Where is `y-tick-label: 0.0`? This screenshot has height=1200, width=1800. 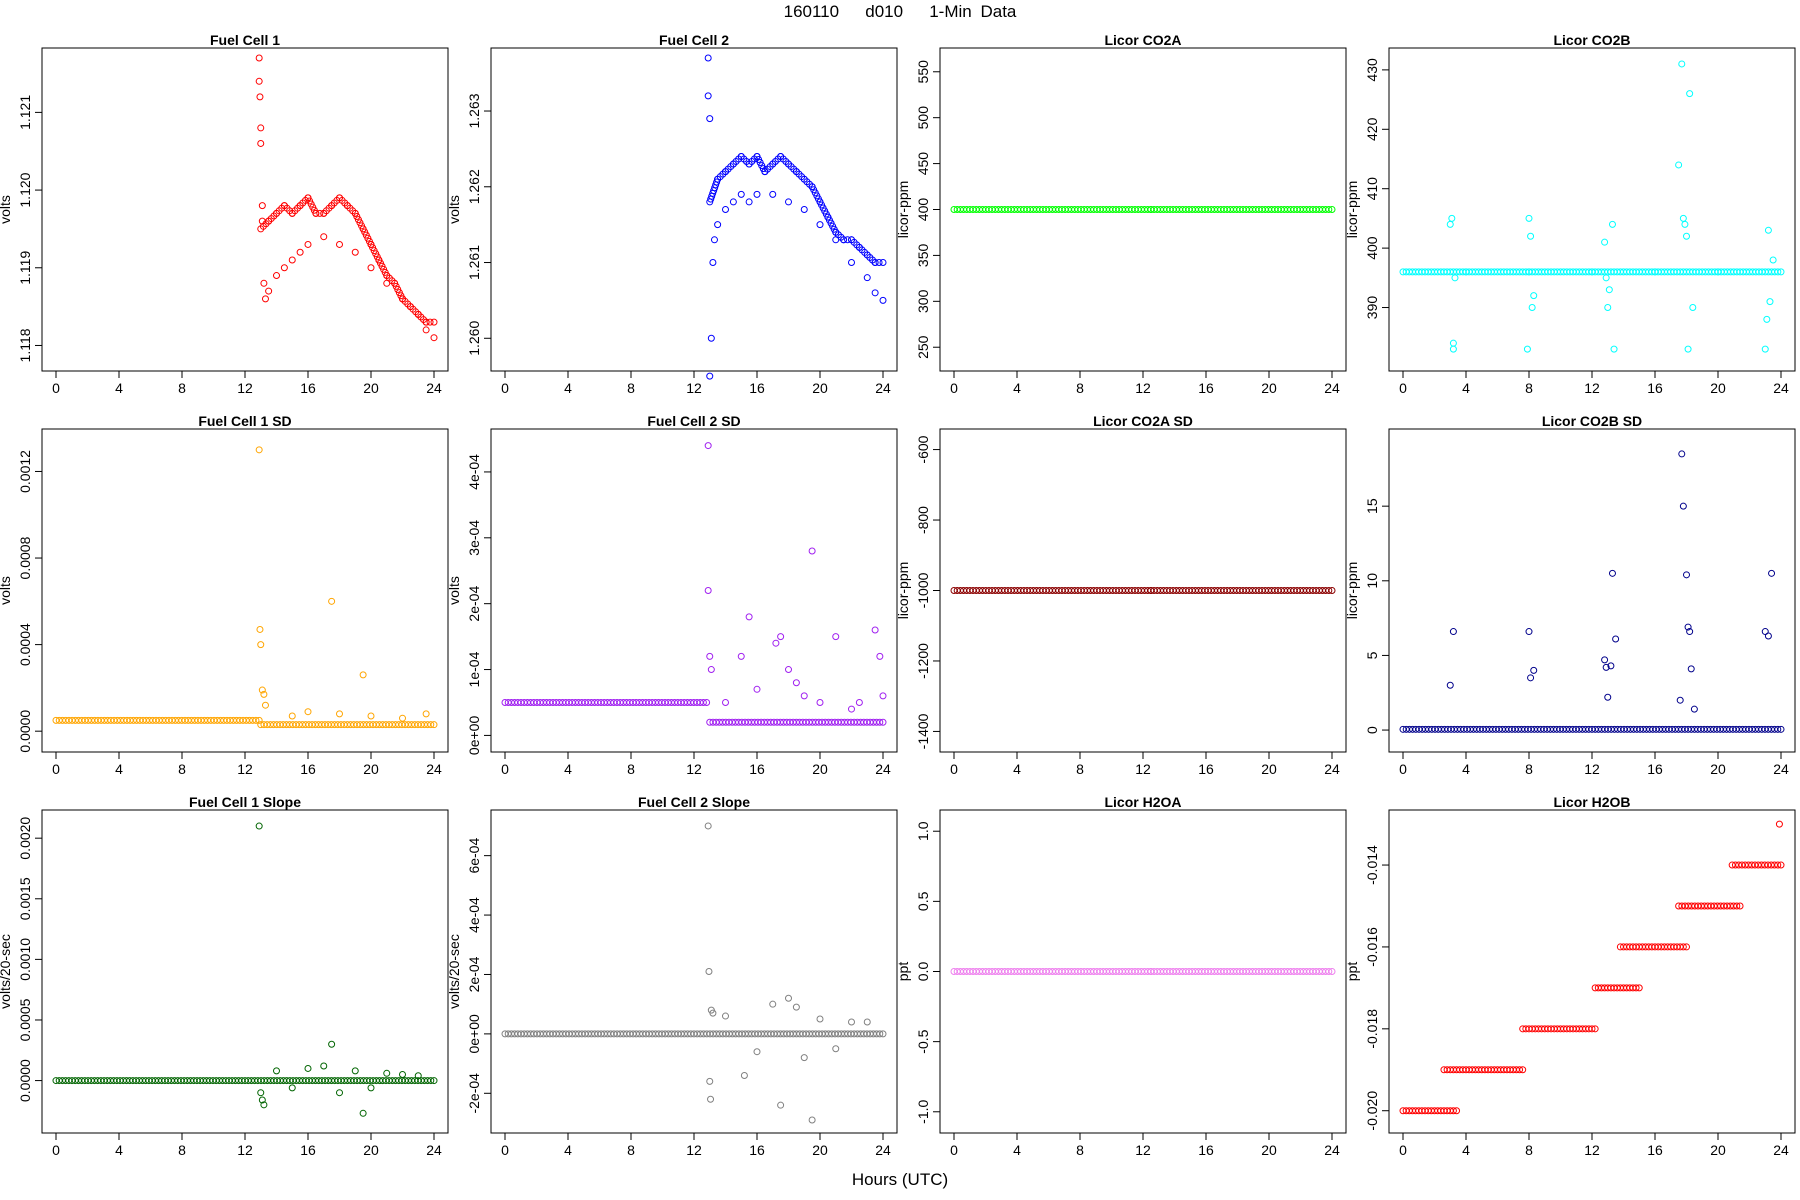
y-tick-label: 0.0 is located at coordinates (923, 972).